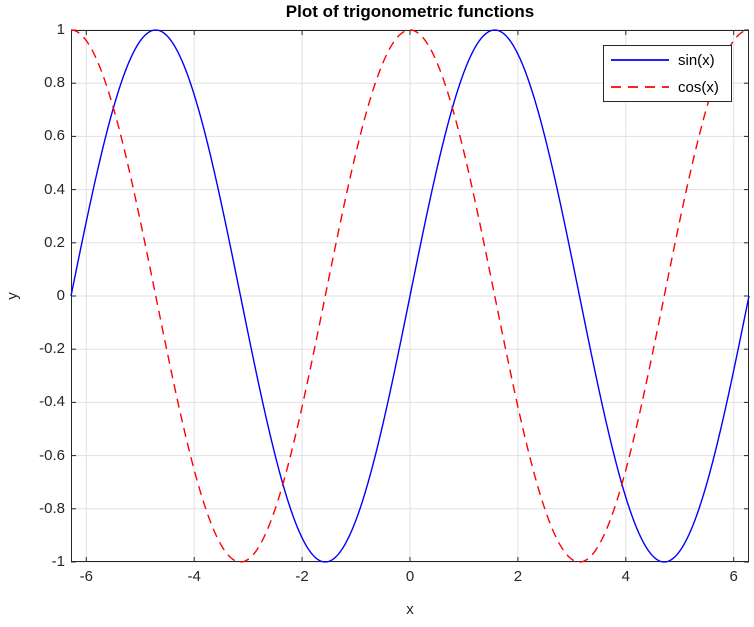 The height and width of the screenshot is (627, 754). I want to click on legend-item-sin: sin(x), so click(667, 60).